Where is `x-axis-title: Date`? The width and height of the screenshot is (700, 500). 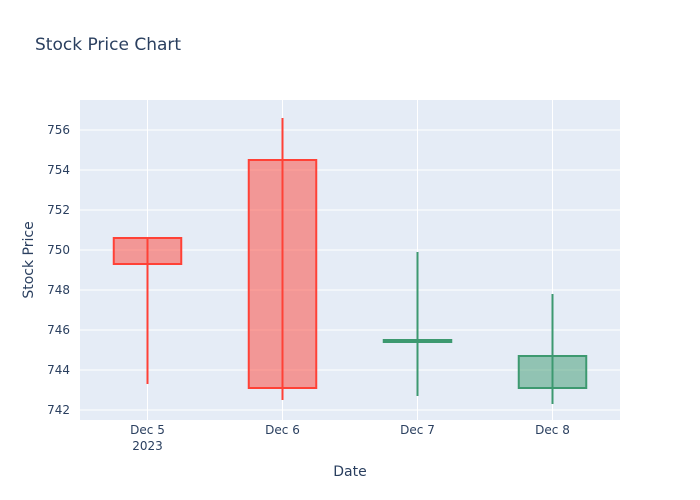 x-axis-title: Date is located at coordinates (349, 472).